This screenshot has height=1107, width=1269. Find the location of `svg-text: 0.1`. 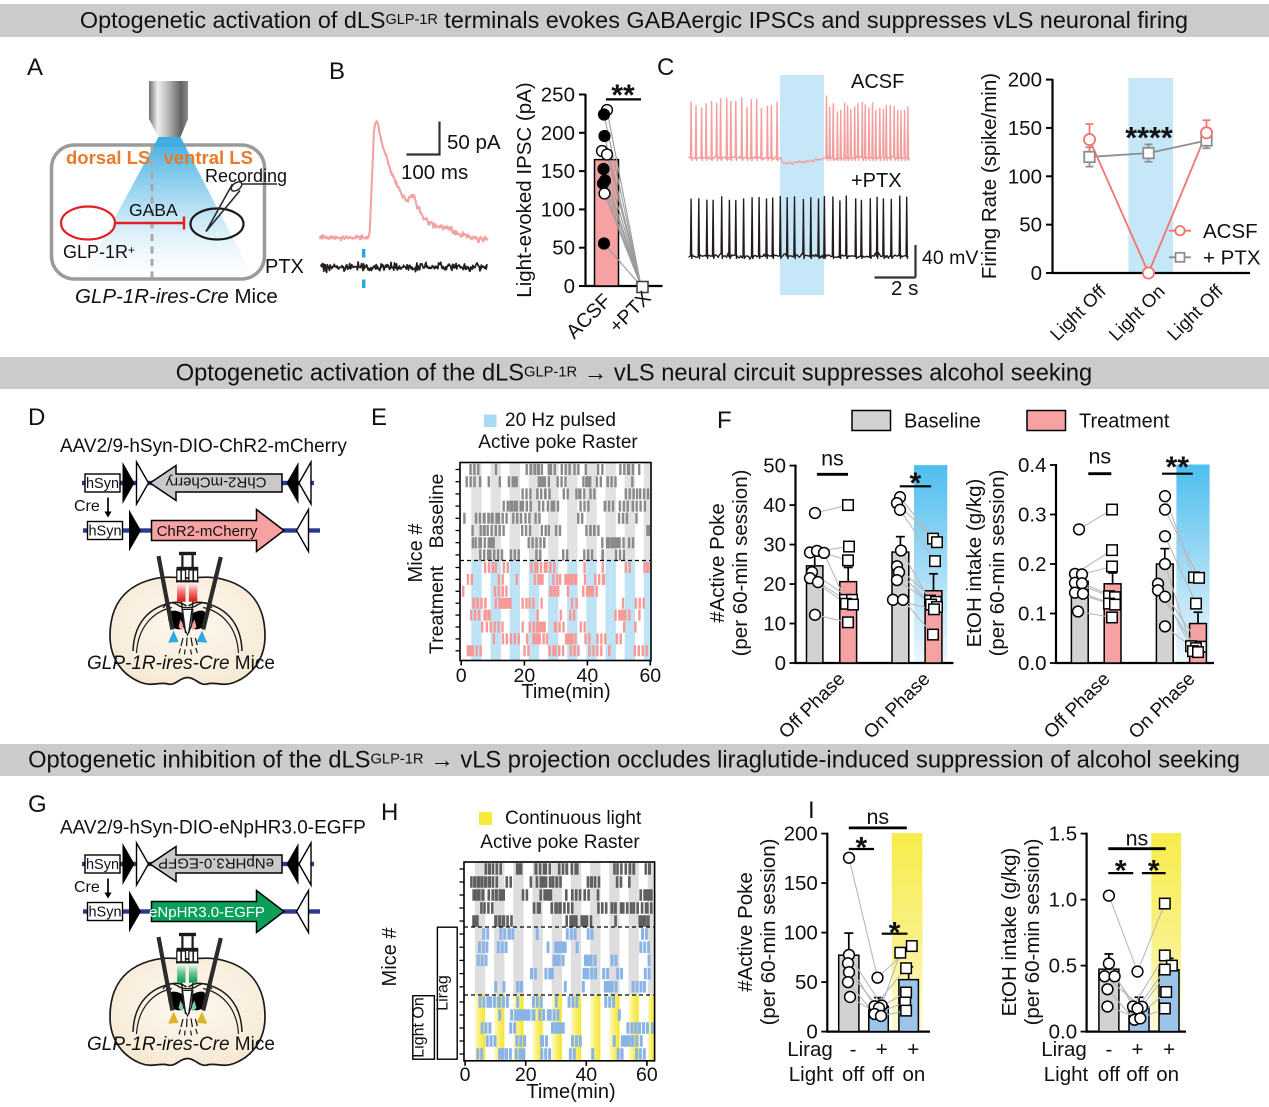

svg-text: 0.1 is located at coordinates (1032, 614).